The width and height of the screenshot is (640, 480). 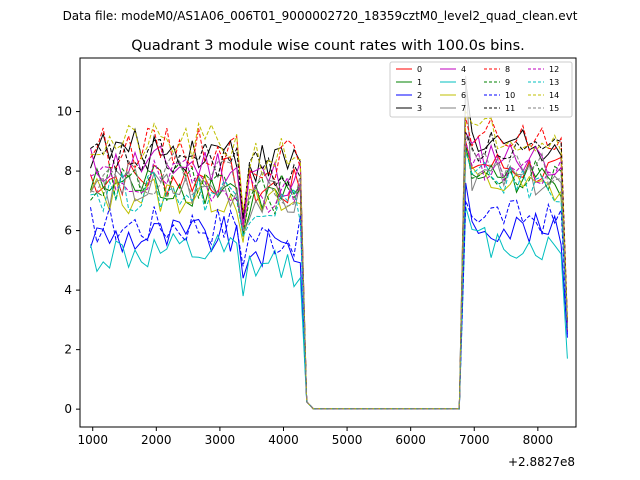 I want to click on x-tick-label: 4000, so click(x=283, y=440).